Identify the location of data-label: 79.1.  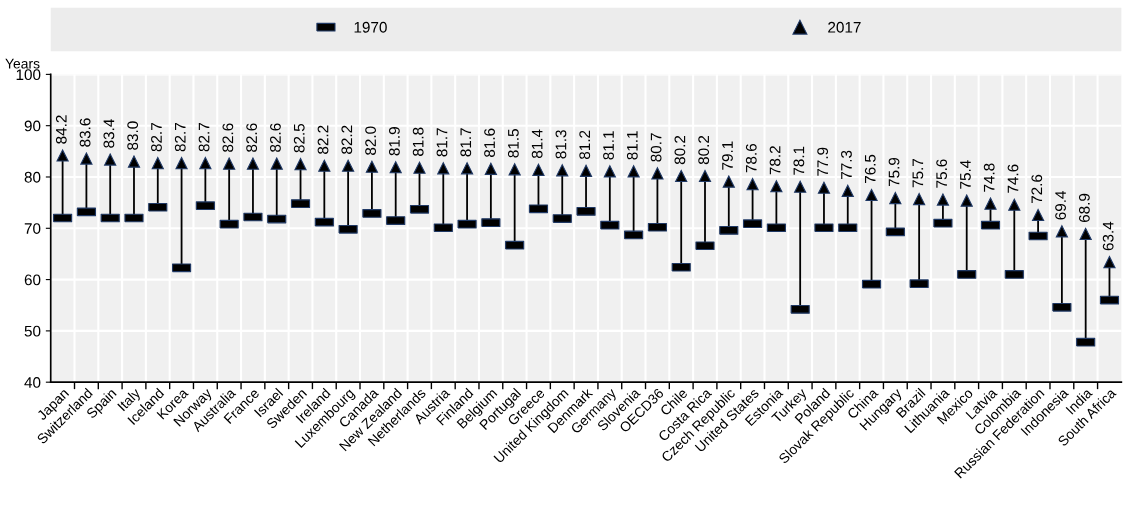
(727, 155).